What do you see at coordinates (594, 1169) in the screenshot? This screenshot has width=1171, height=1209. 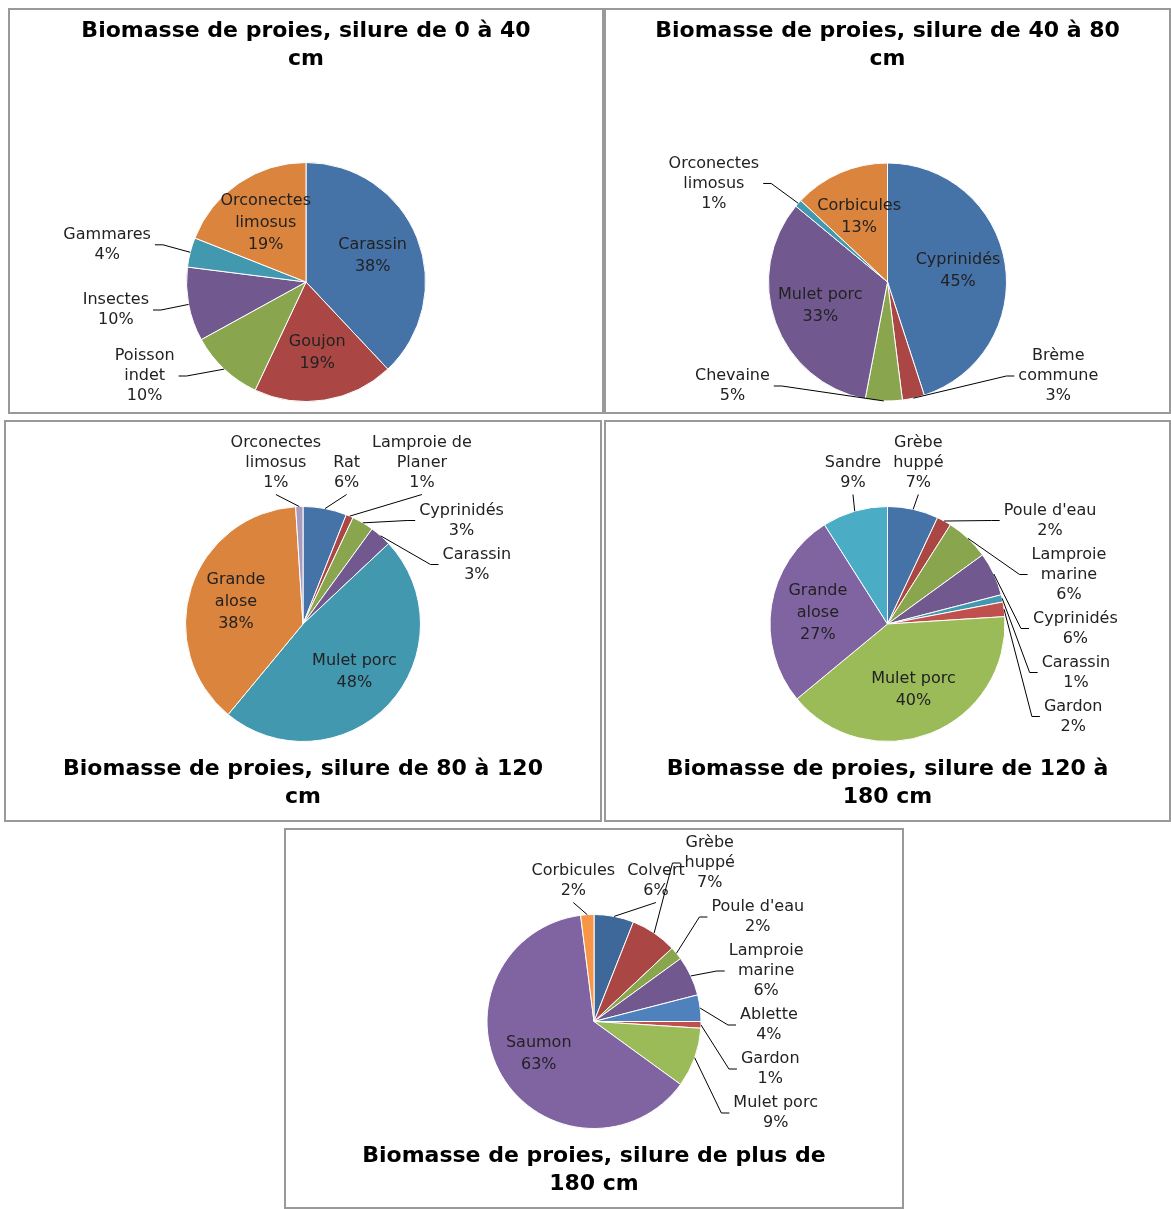 I see `text: Biomasse de proies, silure de plus de 180 cm` at bounding box center [594, 1169].